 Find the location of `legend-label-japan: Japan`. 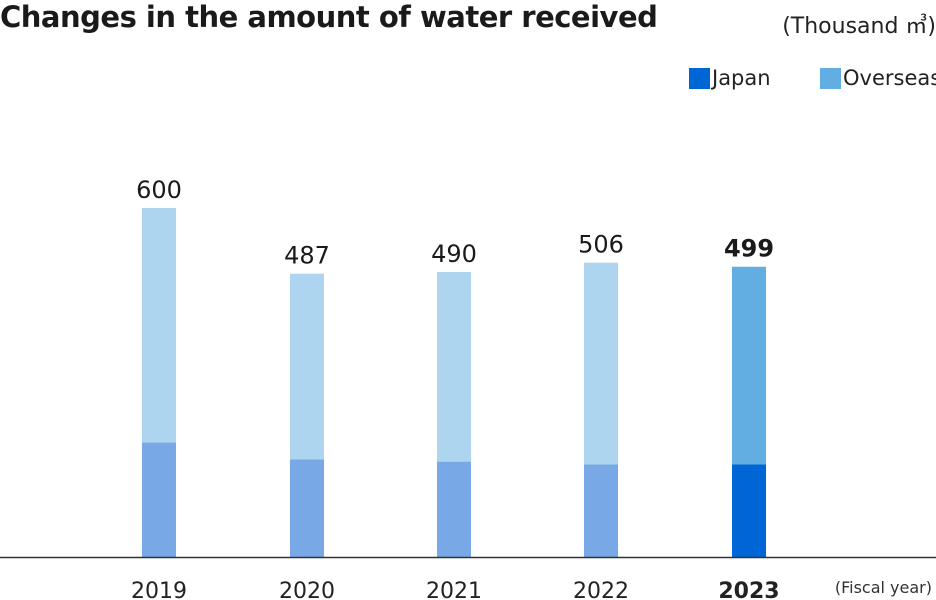

legend-label-japan: Japan is located at coordinates (741, 78).